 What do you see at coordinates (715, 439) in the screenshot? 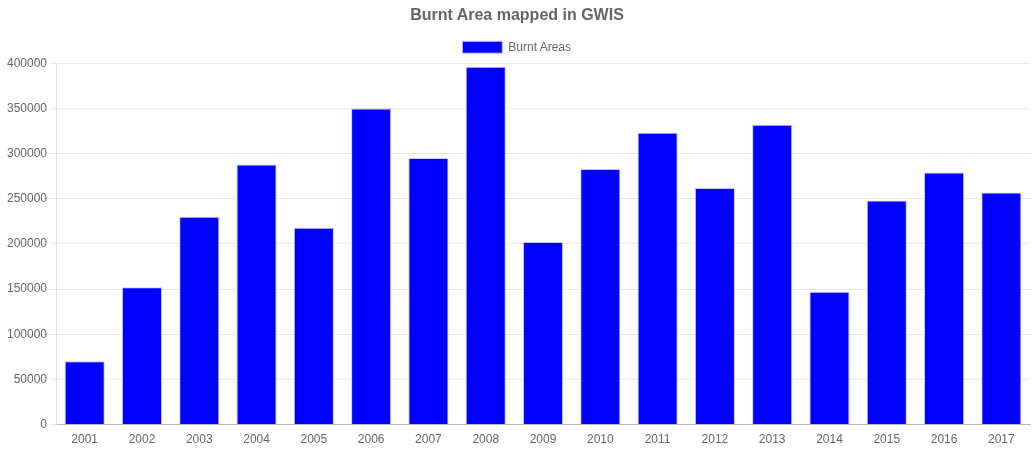
I see `x-tick-label: 2012` at bounding box center [715, 439].